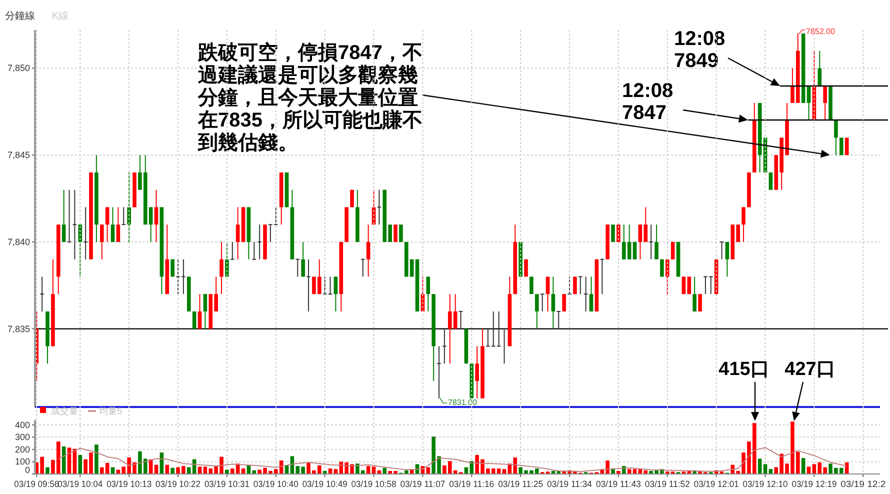 The height and width of the screenshot is (494, 890). I want to click on legend-label: 均量5, so click(110, 411).